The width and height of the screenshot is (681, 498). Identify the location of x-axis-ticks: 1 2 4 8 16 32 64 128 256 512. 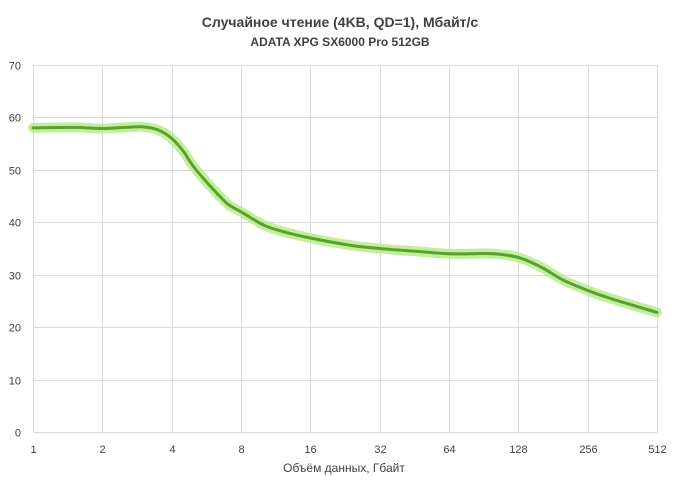
(348, 450).